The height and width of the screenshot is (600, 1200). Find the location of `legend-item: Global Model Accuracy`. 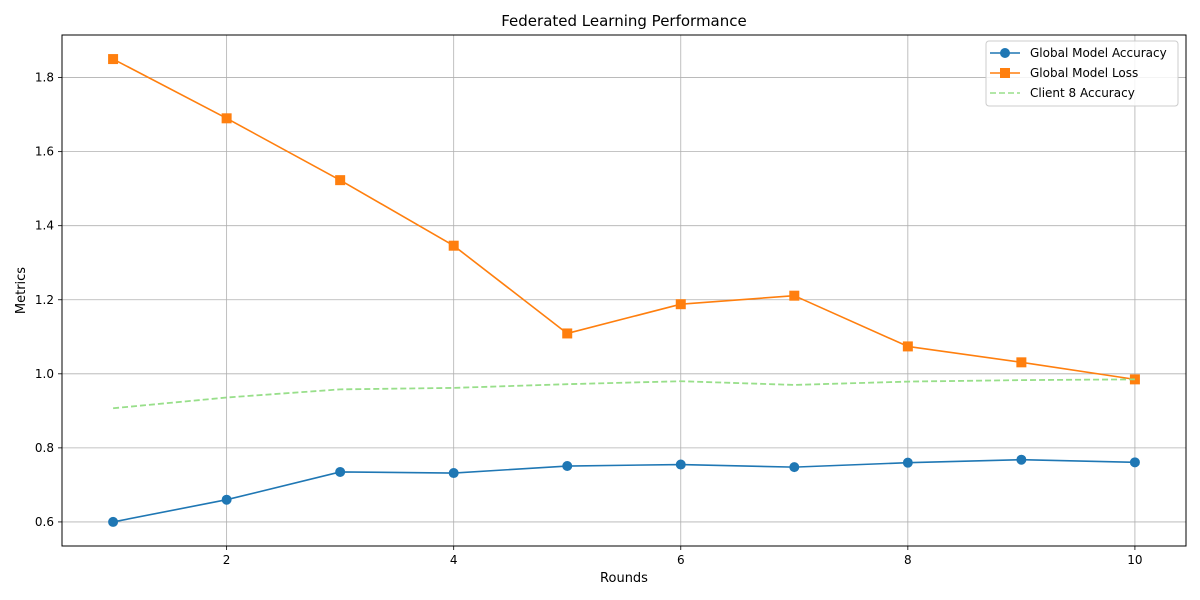

legend-item: Global Model Accuracy is located at coordinates (1078, 53).